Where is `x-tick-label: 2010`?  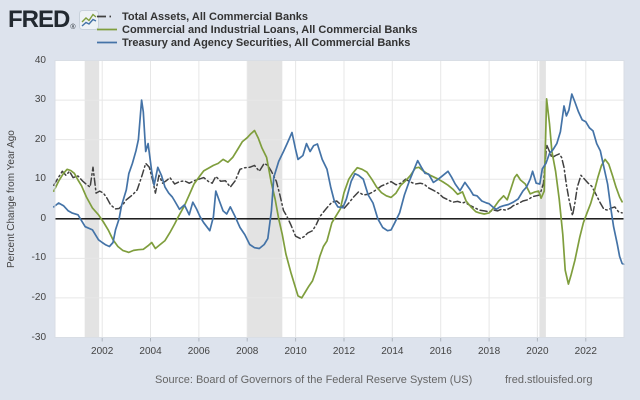
x-tick-label: 2010 is located at coordinates (295, 351).